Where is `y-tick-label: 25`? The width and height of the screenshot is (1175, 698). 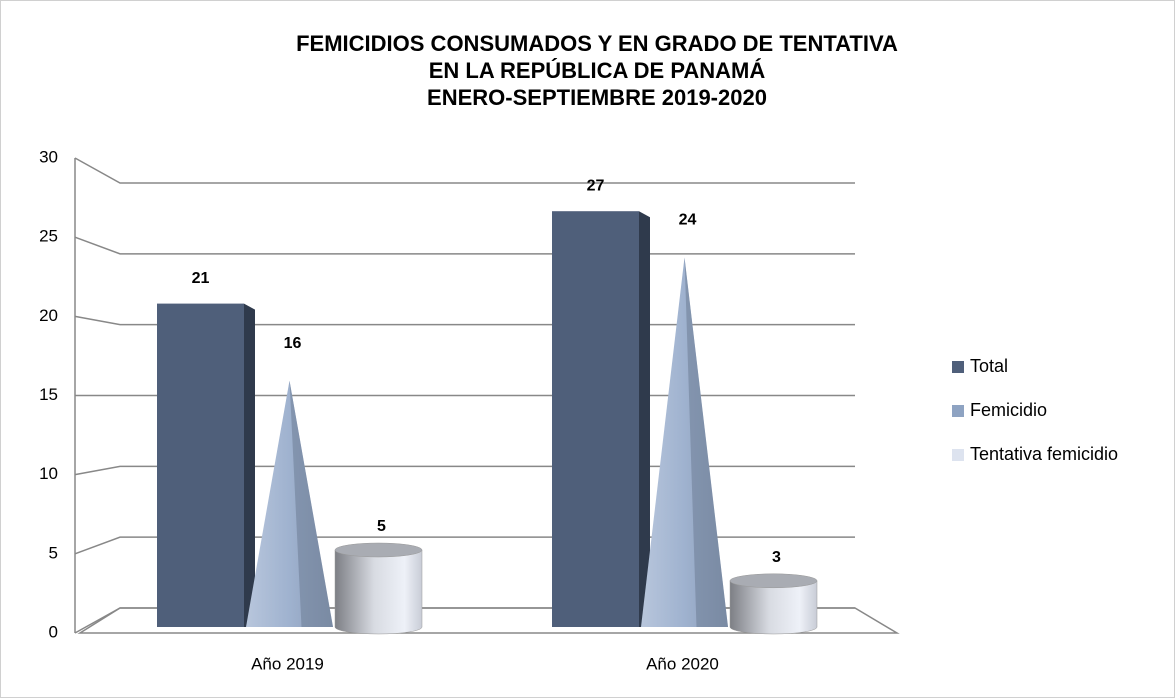
y-tick-label: 25 is located at coordinates (48, 236).